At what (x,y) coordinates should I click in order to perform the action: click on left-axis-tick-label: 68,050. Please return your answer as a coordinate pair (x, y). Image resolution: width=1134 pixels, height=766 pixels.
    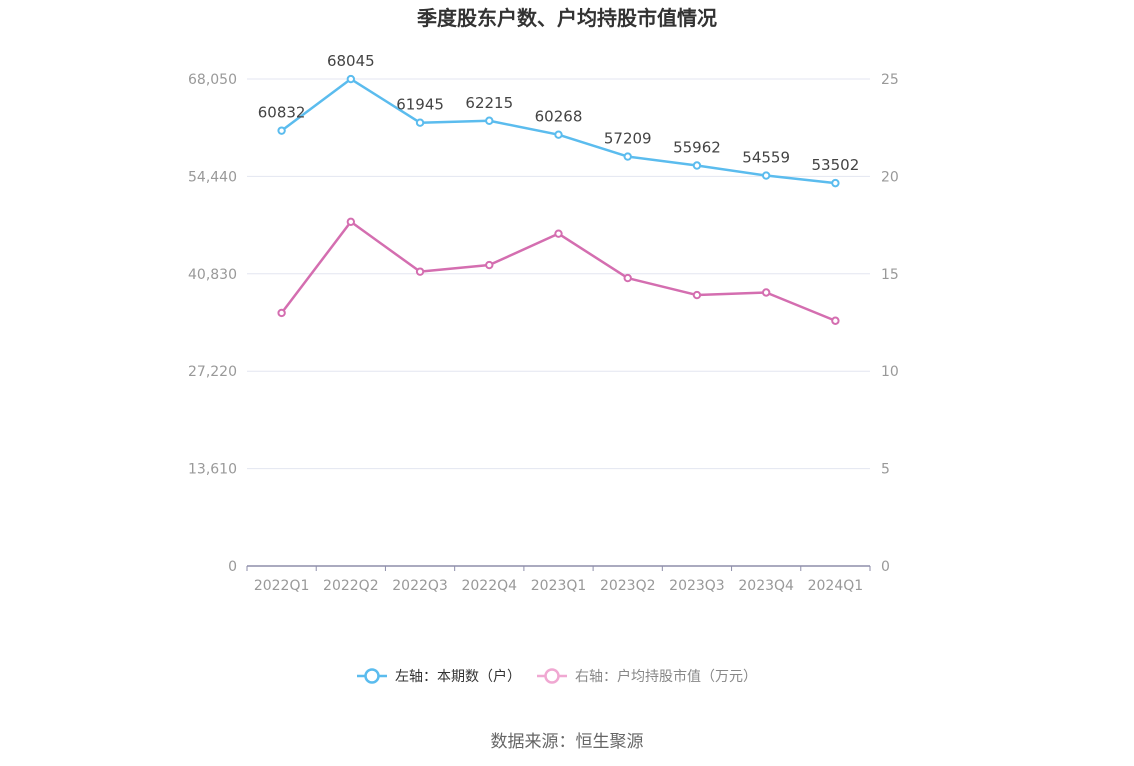
    Looking at the image, I should click on (212, 80).